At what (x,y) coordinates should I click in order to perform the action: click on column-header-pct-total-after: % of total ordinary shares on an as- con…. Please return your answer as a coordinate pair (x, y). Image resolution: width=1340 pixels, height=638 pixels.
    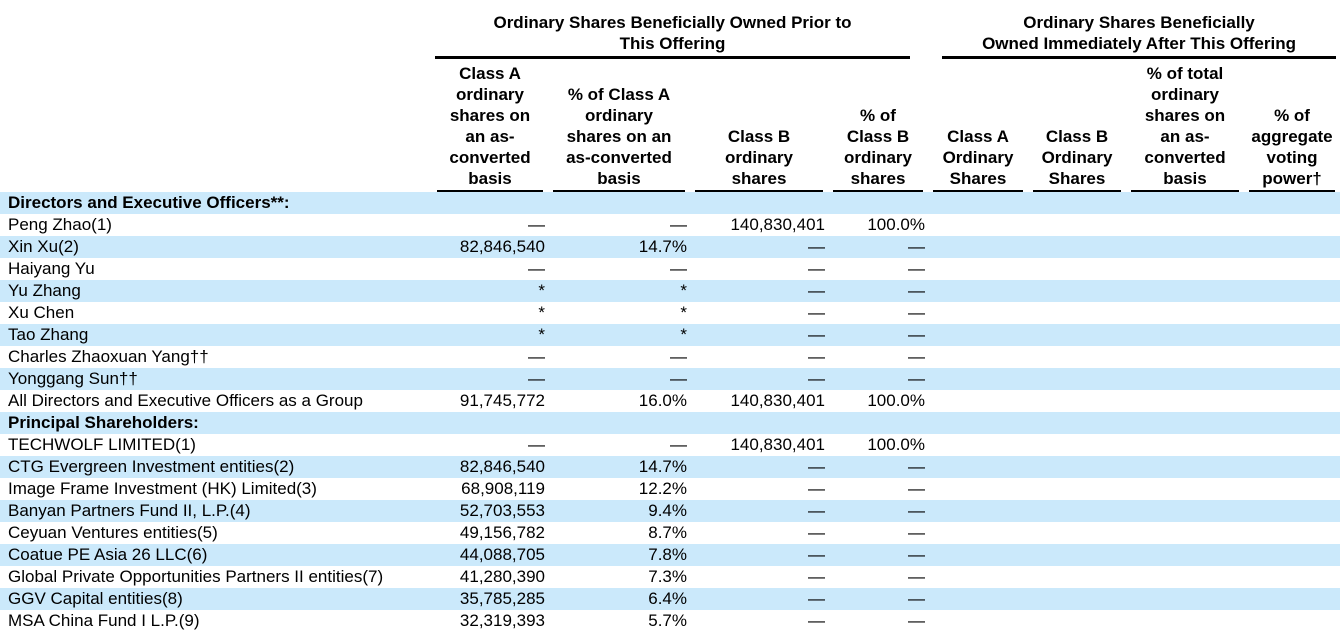
    Looking at the image, I should click on (1185, 125).